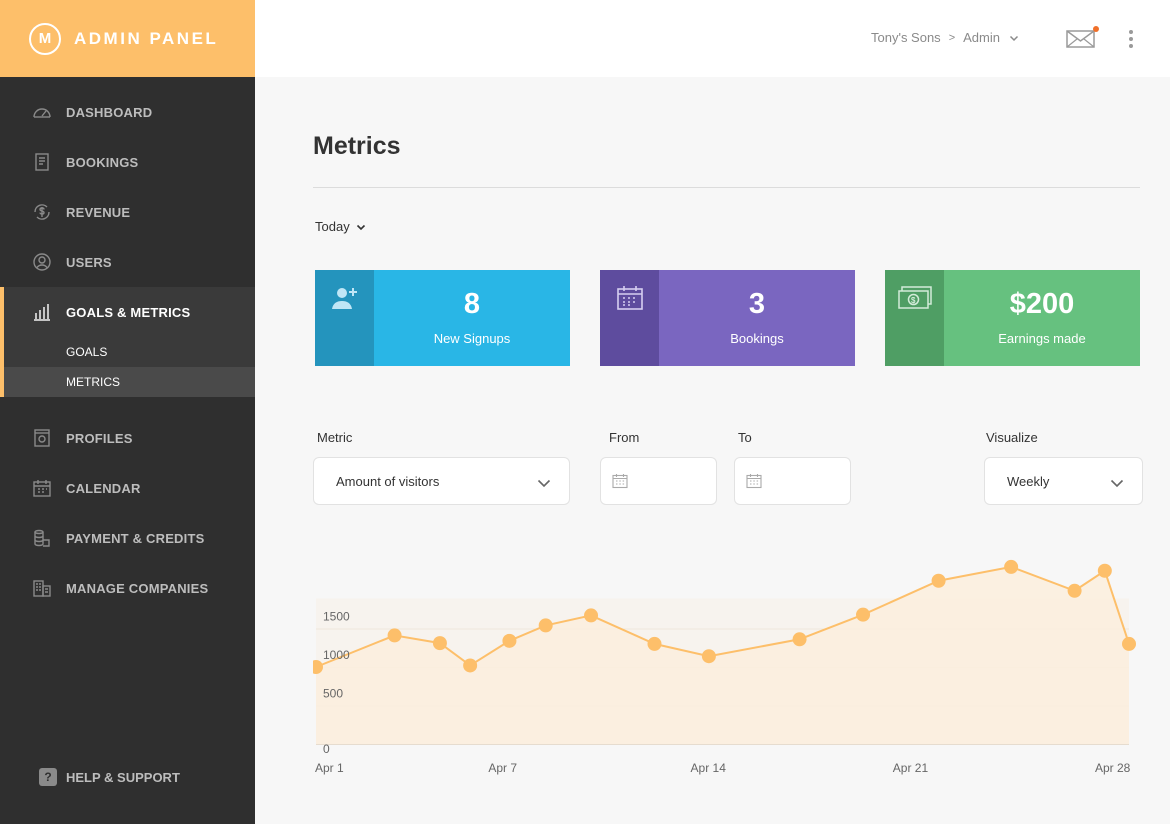 Image resolution: width=1170 pixels, height=824 pixels. What do you see at coordinates (42, 538) in the screenshot?
I see `coins-icon` at bounding box center [42, 538].